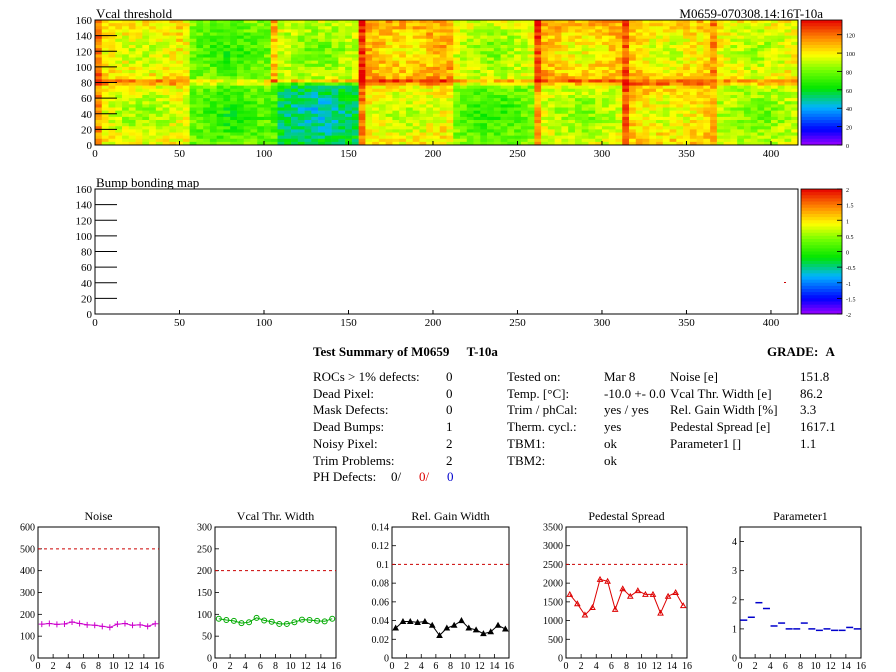 Image resolution: width=896 pixels, height=672 pixels. What do you see at coordinates (306, 666) in the screenshot?
I see `plot-x-tick-label: 12` at bounding box center [306, 666].